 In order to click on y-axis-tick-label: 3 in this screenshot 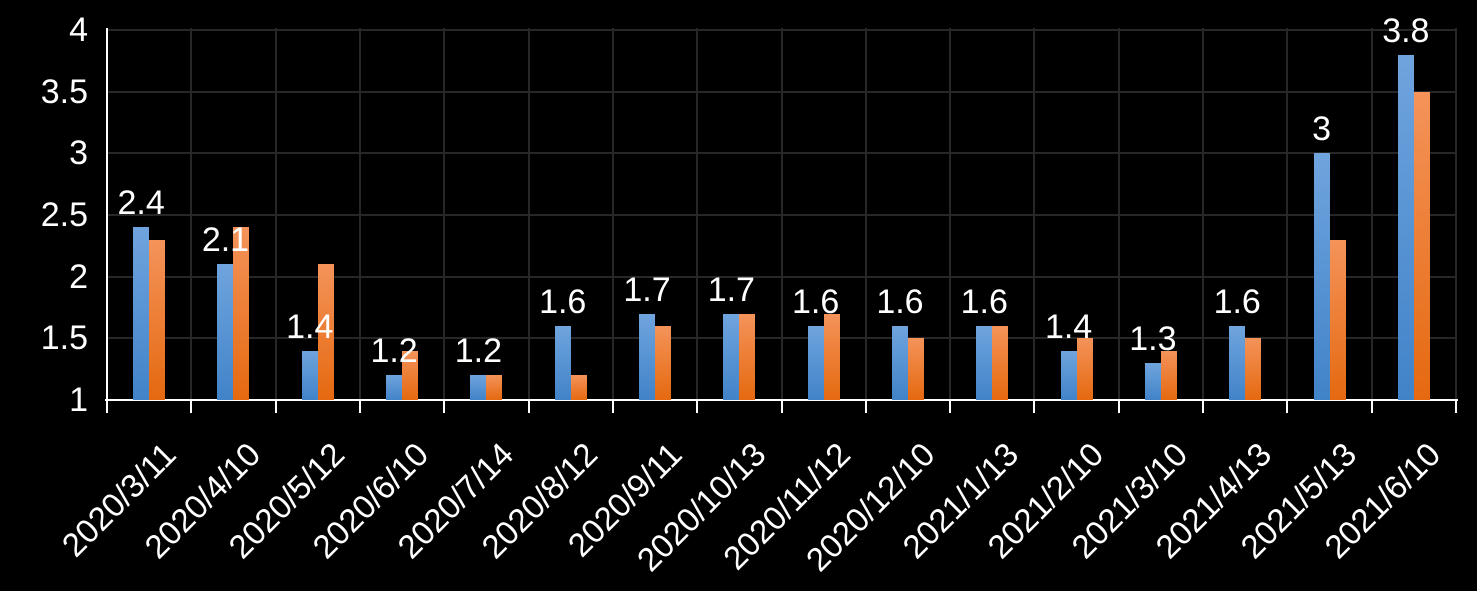, I will do `click(78, 153)`.